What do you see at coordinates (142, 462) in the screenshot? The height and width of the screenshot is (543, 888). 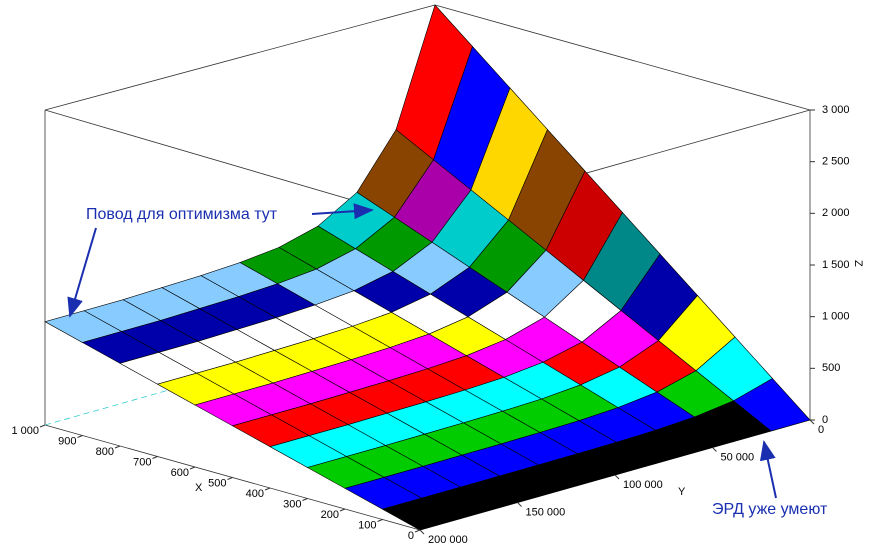 I see `x-tick-label: 700` at bounding box center [142, 462].